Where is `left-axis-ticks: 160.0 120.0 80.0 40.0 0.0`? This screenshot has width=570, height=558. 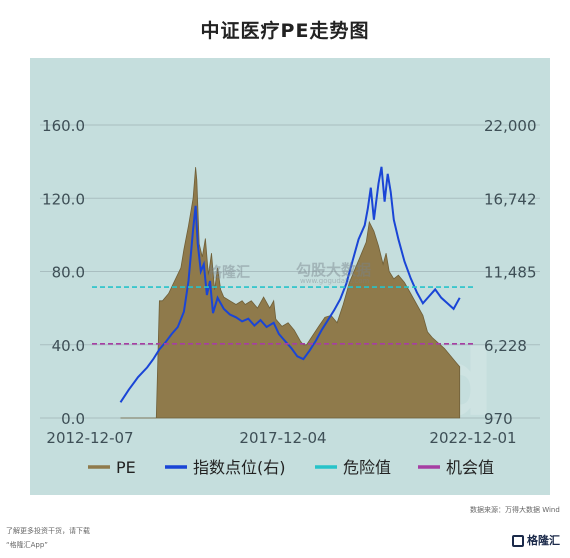
left-axis-ticks: 160.0 120.0 80.0 40.0 0.0 is located at coordinates (63, 272).